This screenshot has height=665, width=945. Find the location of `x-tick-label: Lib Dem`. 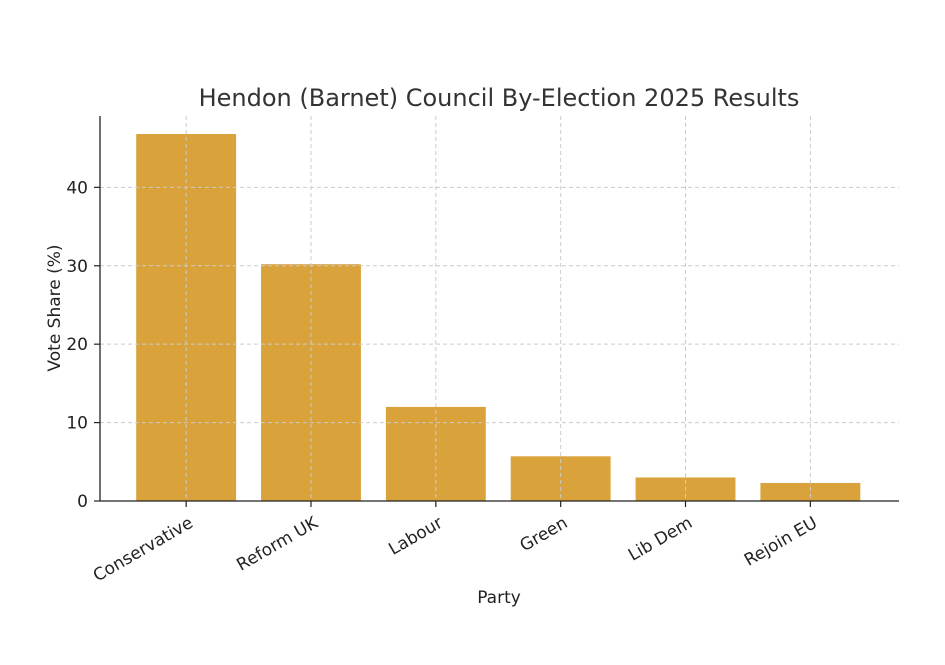

x-tick-label: Lib Dem is located at coordinates (660, 539).